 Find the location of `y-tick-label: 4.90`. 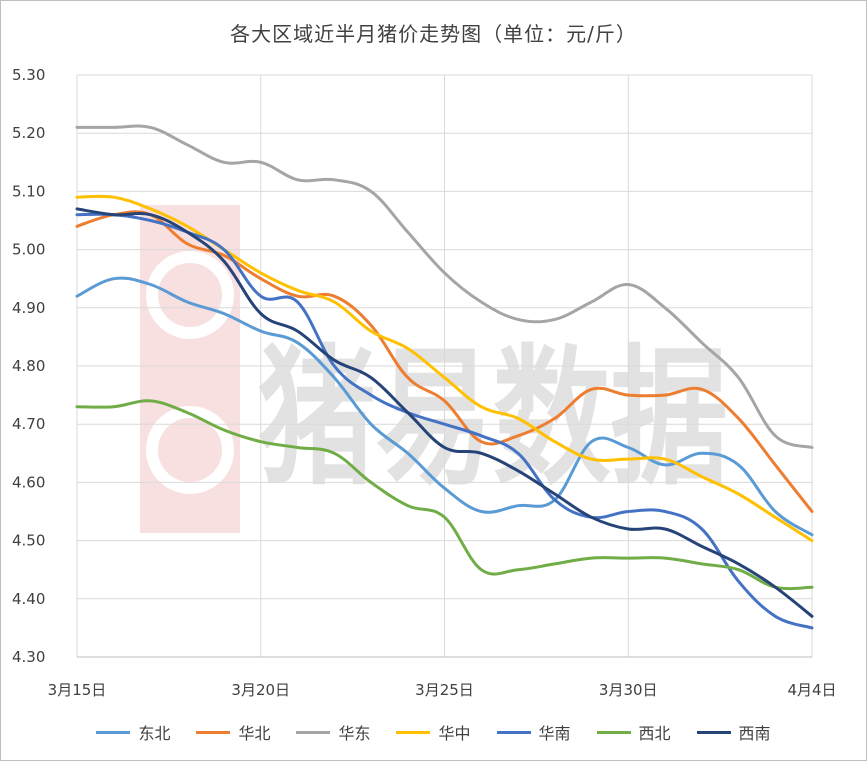

y-tick-label: 4.90 is located at coordinates (28, 308).